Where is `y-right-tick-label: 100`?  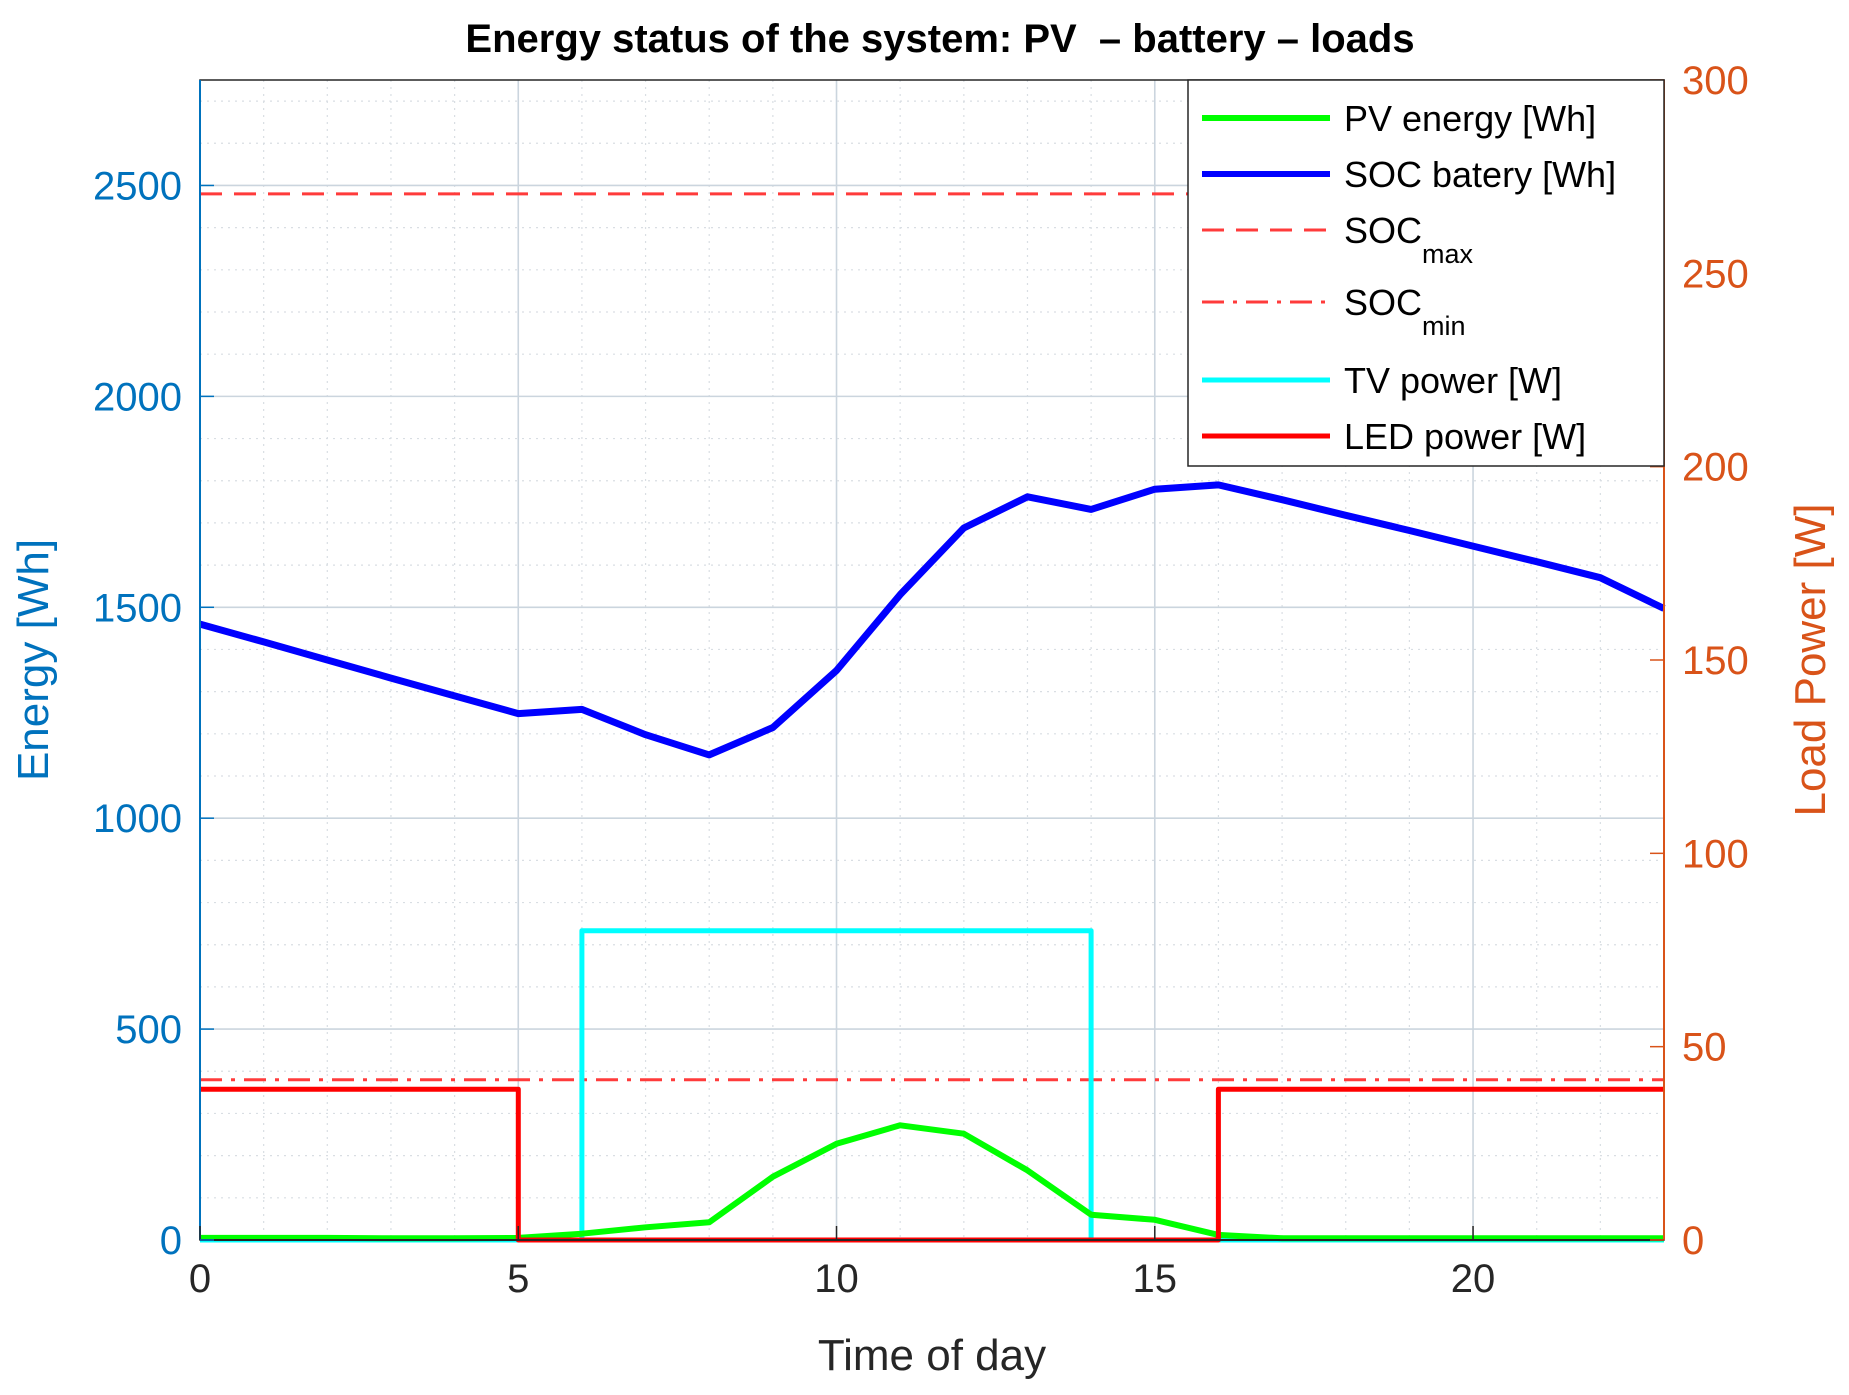 y-right-tick-label: 100 is located at coordinates (1715, 854).